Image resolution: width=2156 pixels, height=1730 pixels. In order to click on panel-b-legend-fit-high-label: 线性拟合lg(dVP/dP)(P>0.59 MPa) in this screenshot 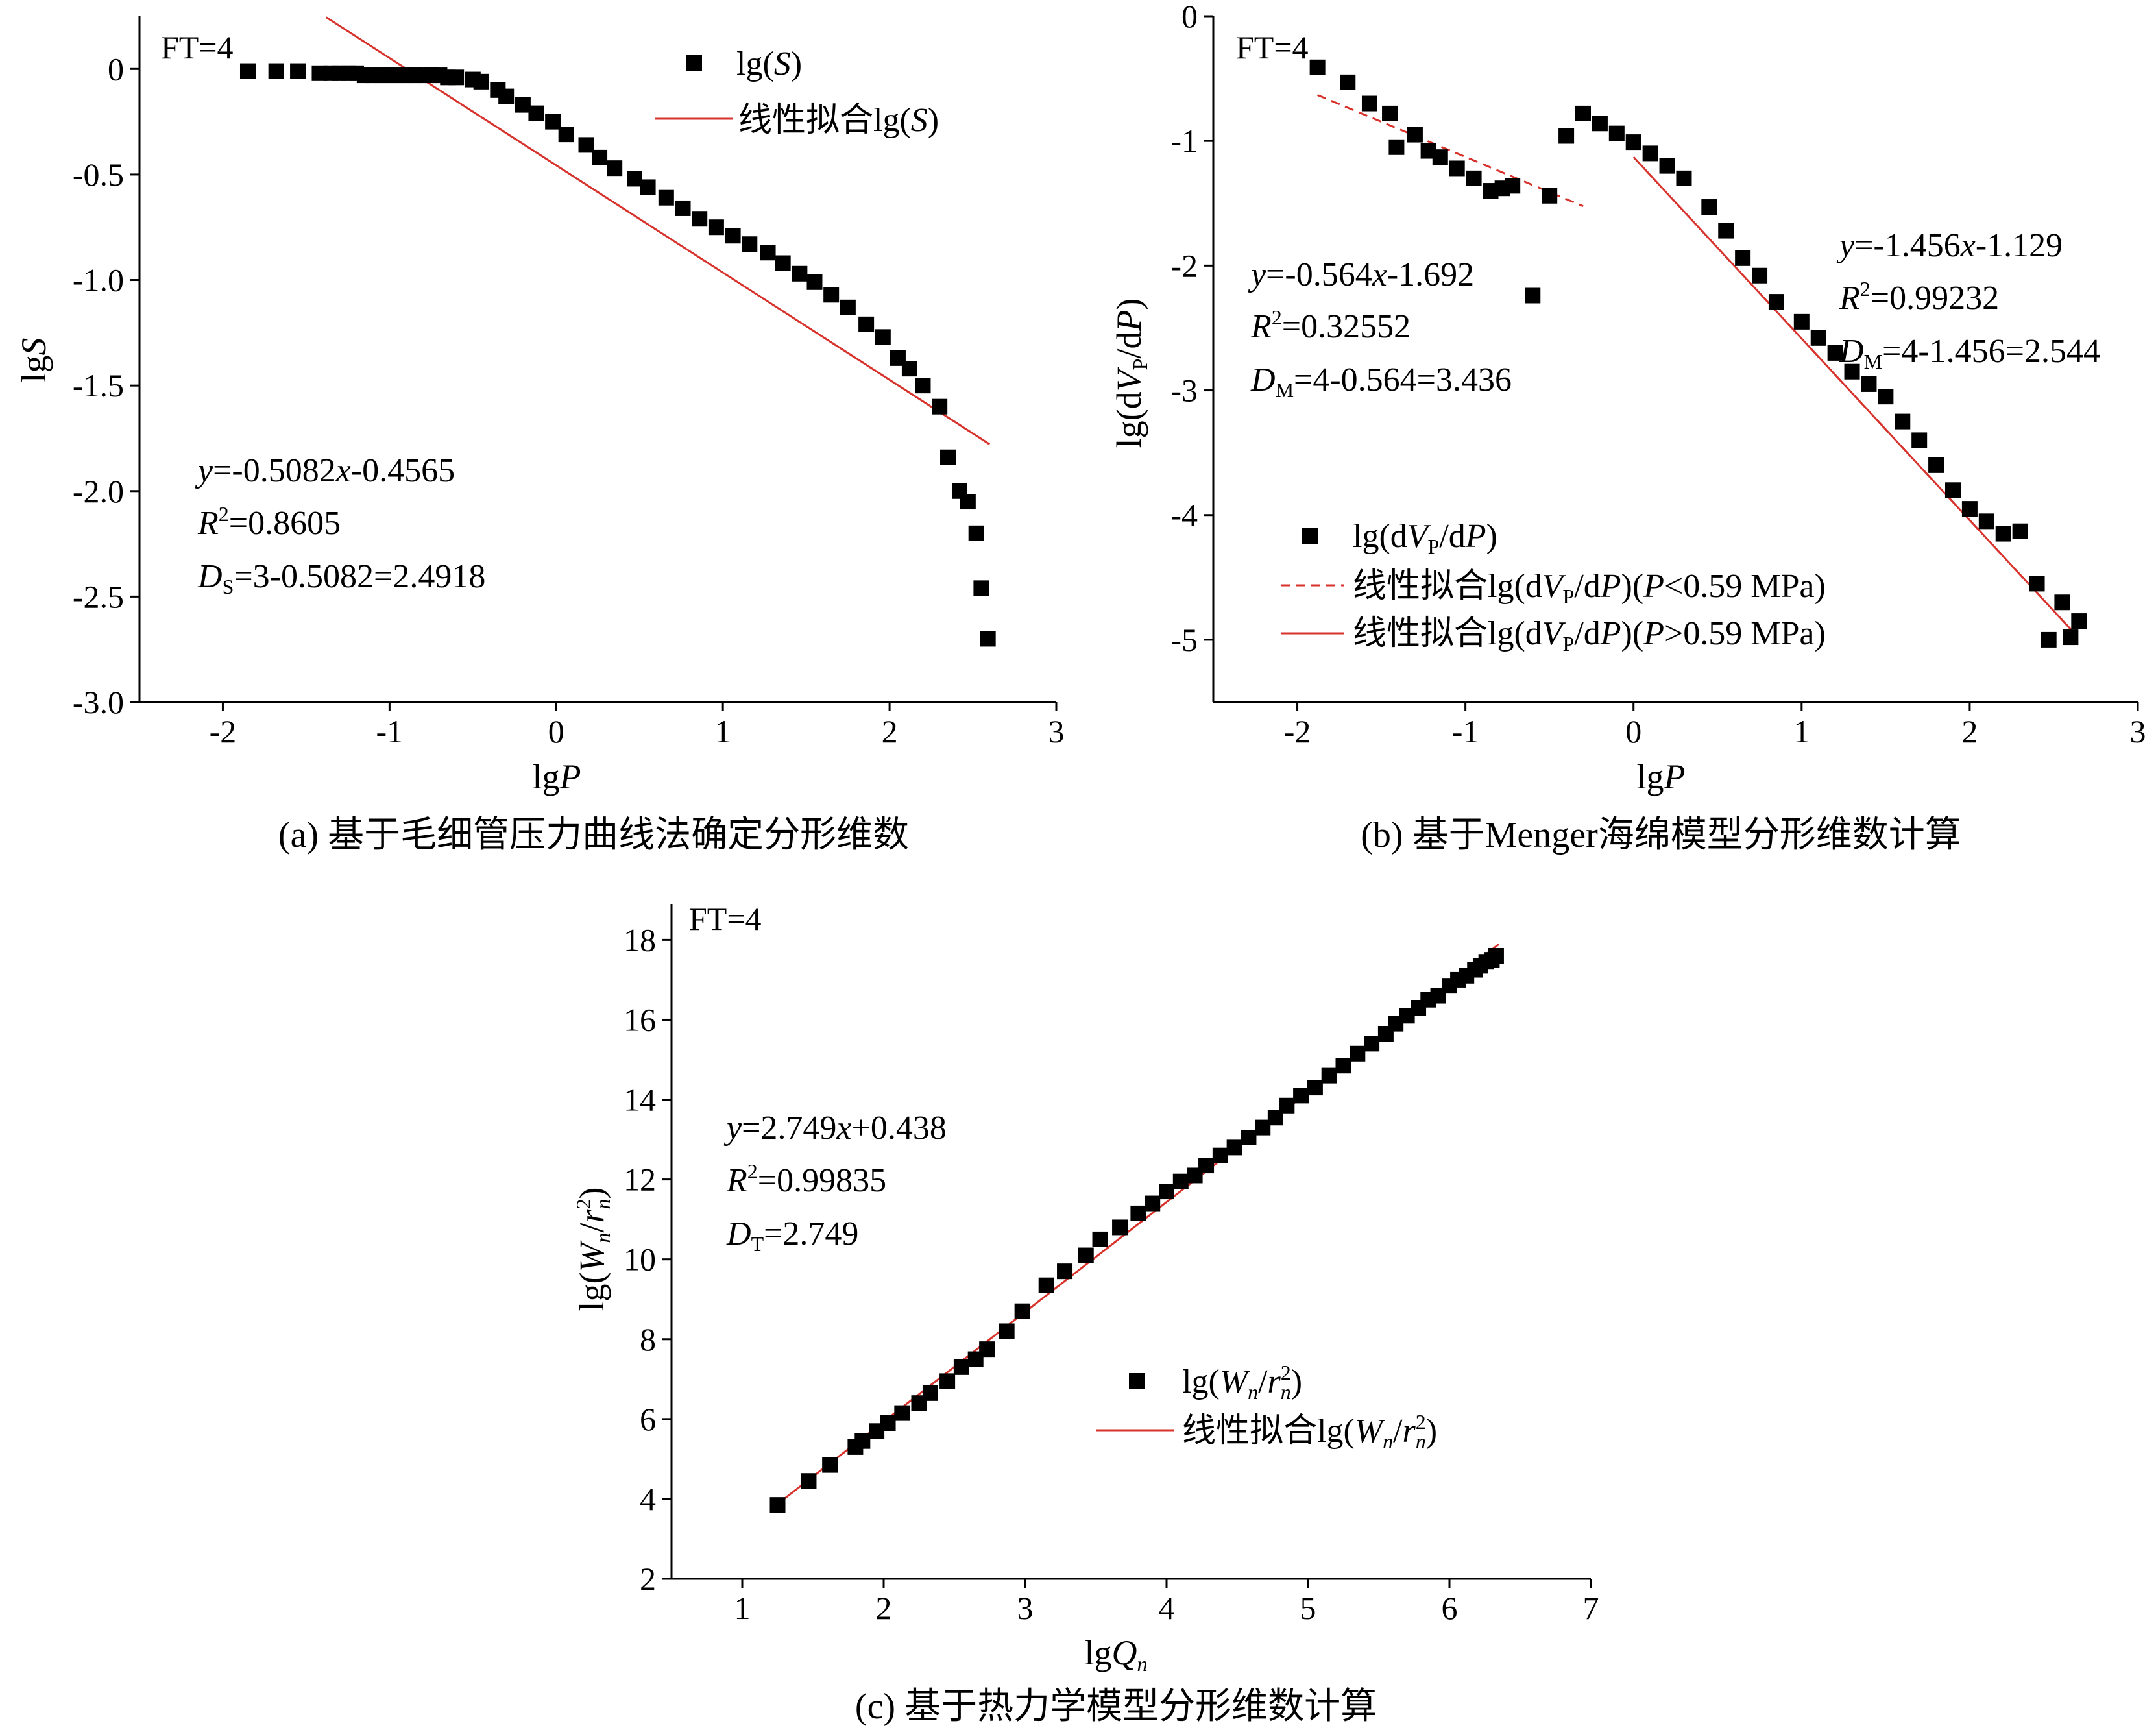, I will do `click(1589, 635)`.